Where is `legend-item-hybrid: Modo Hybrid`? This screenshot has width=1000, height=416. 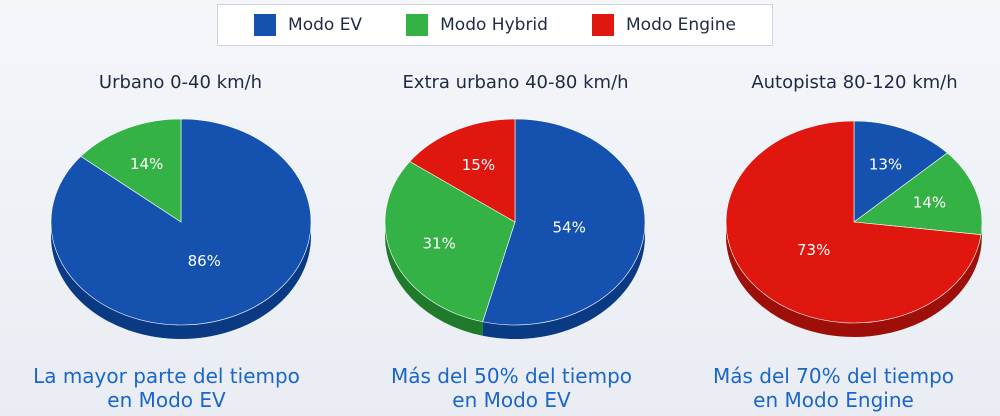
legend-item-hybrid: Modo Hybrid is located at coordinates (477, 25).